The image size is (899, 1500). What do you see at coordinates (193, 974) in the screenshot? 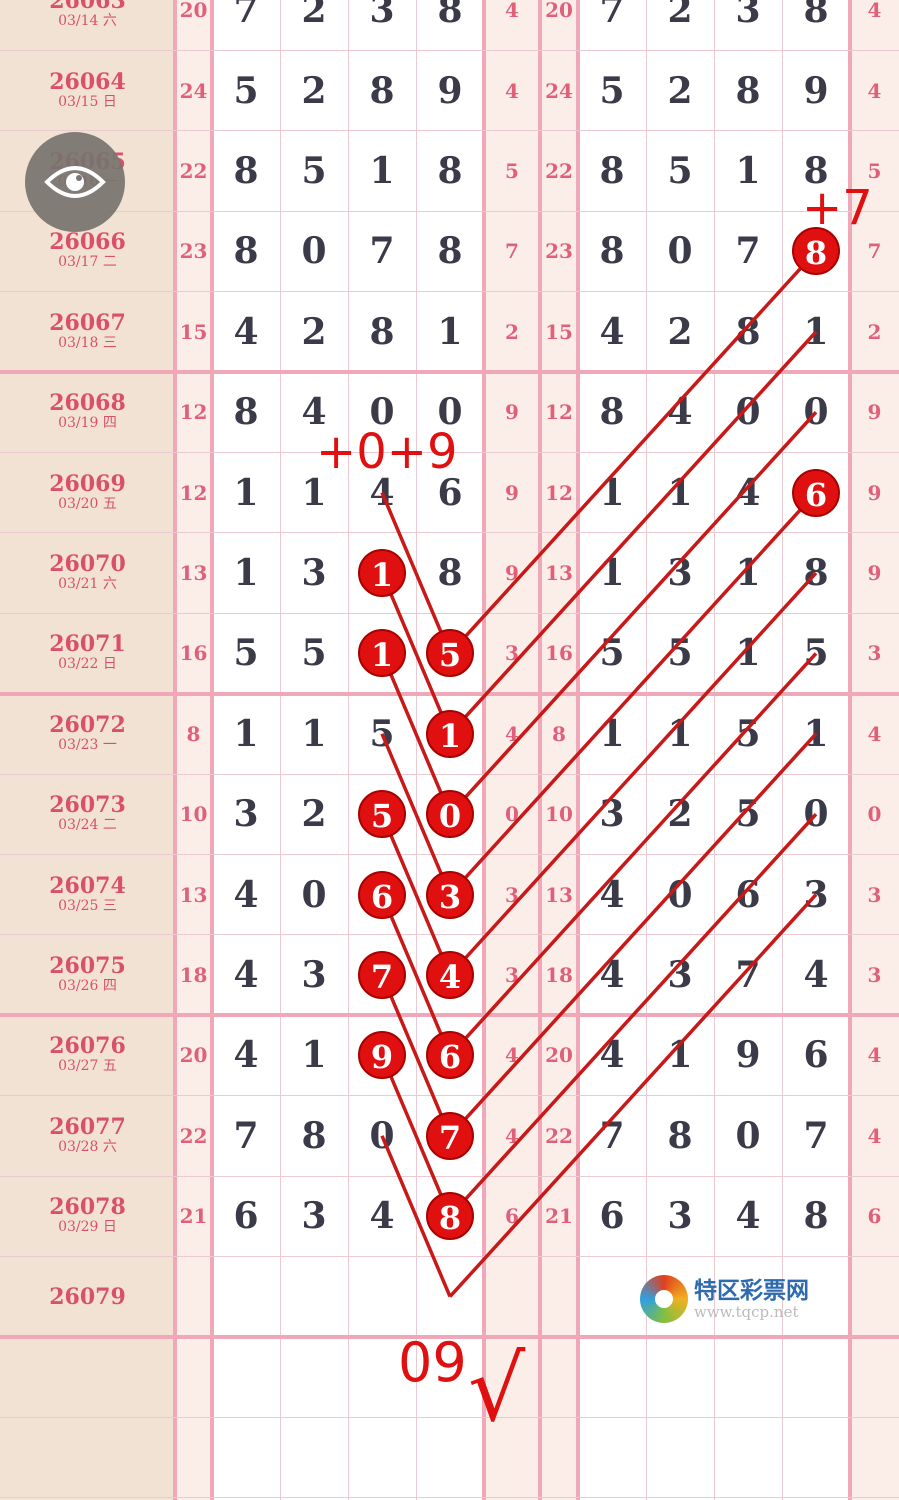
I see `sum-cell-text: 18` at bounding box center [193, 974].